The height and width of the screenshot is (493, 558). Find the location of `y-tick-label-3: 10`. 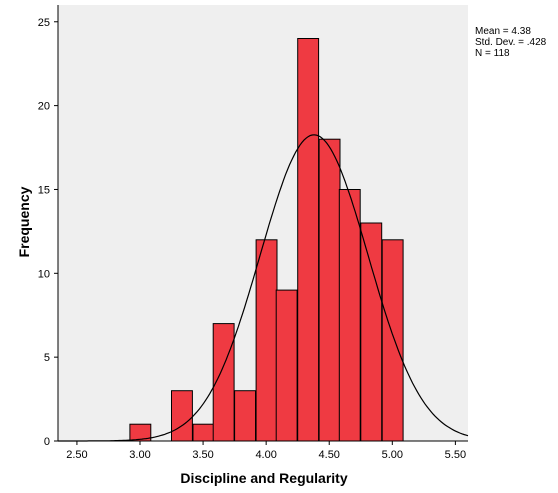

y-tick-label-3: 10 is located at coordinates (44, 274).